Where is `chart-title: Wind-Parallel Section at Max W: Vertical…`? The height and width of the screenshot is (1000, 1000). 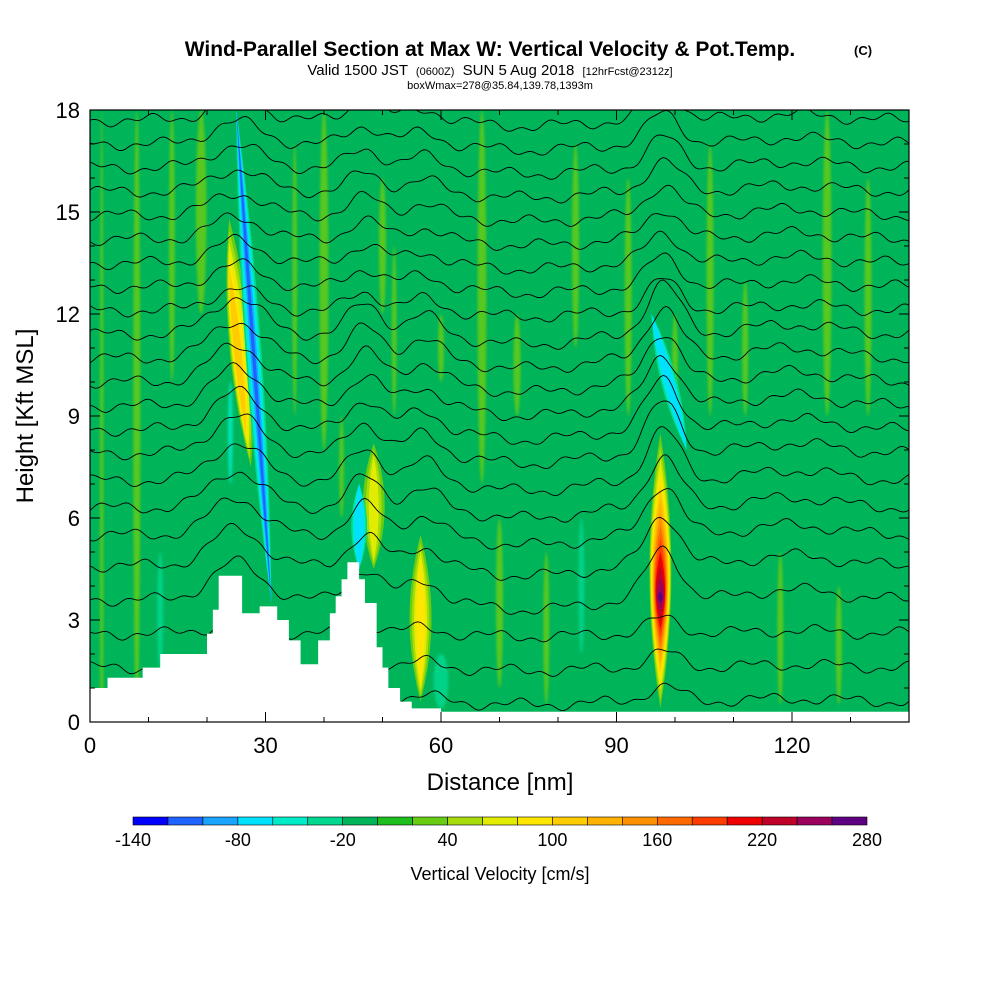 chart-title: Wind-Parallel Section at Max W: Vertical… is located at coordinates (490, 49).